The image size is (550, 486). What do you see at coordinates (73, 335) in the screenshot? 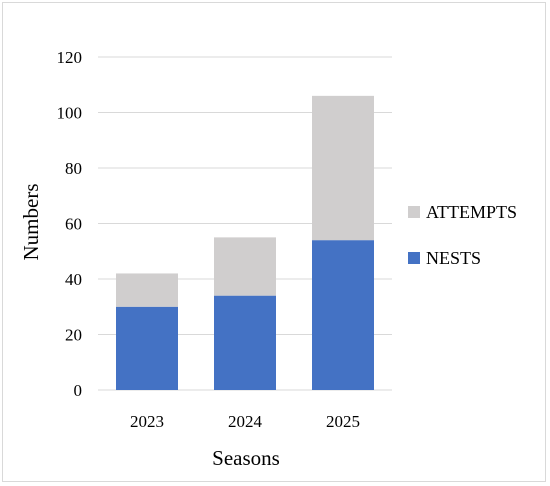
I see `y-tick-label: 20` at bounding box center [73, 335].